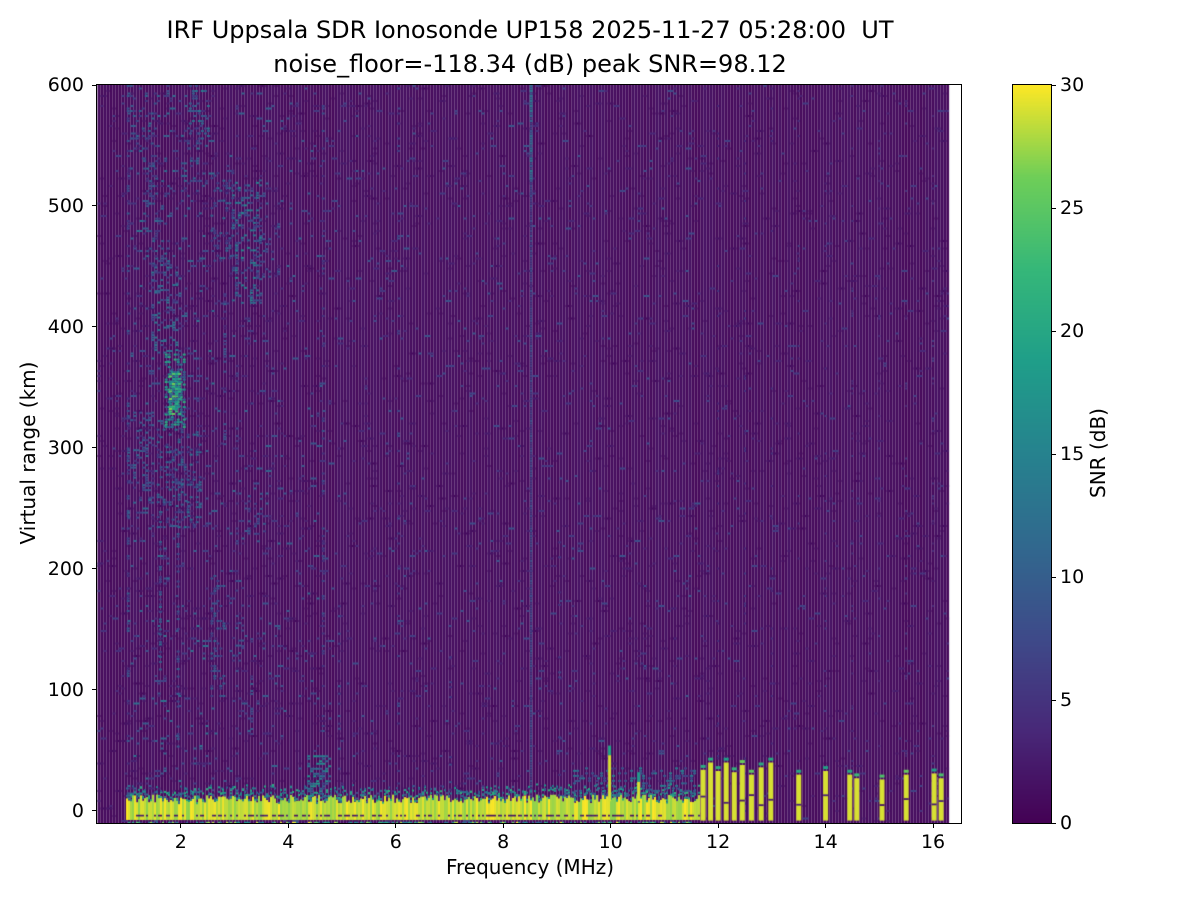  I want to click on colorbar-tick-label: 0, so click(1066, 823).